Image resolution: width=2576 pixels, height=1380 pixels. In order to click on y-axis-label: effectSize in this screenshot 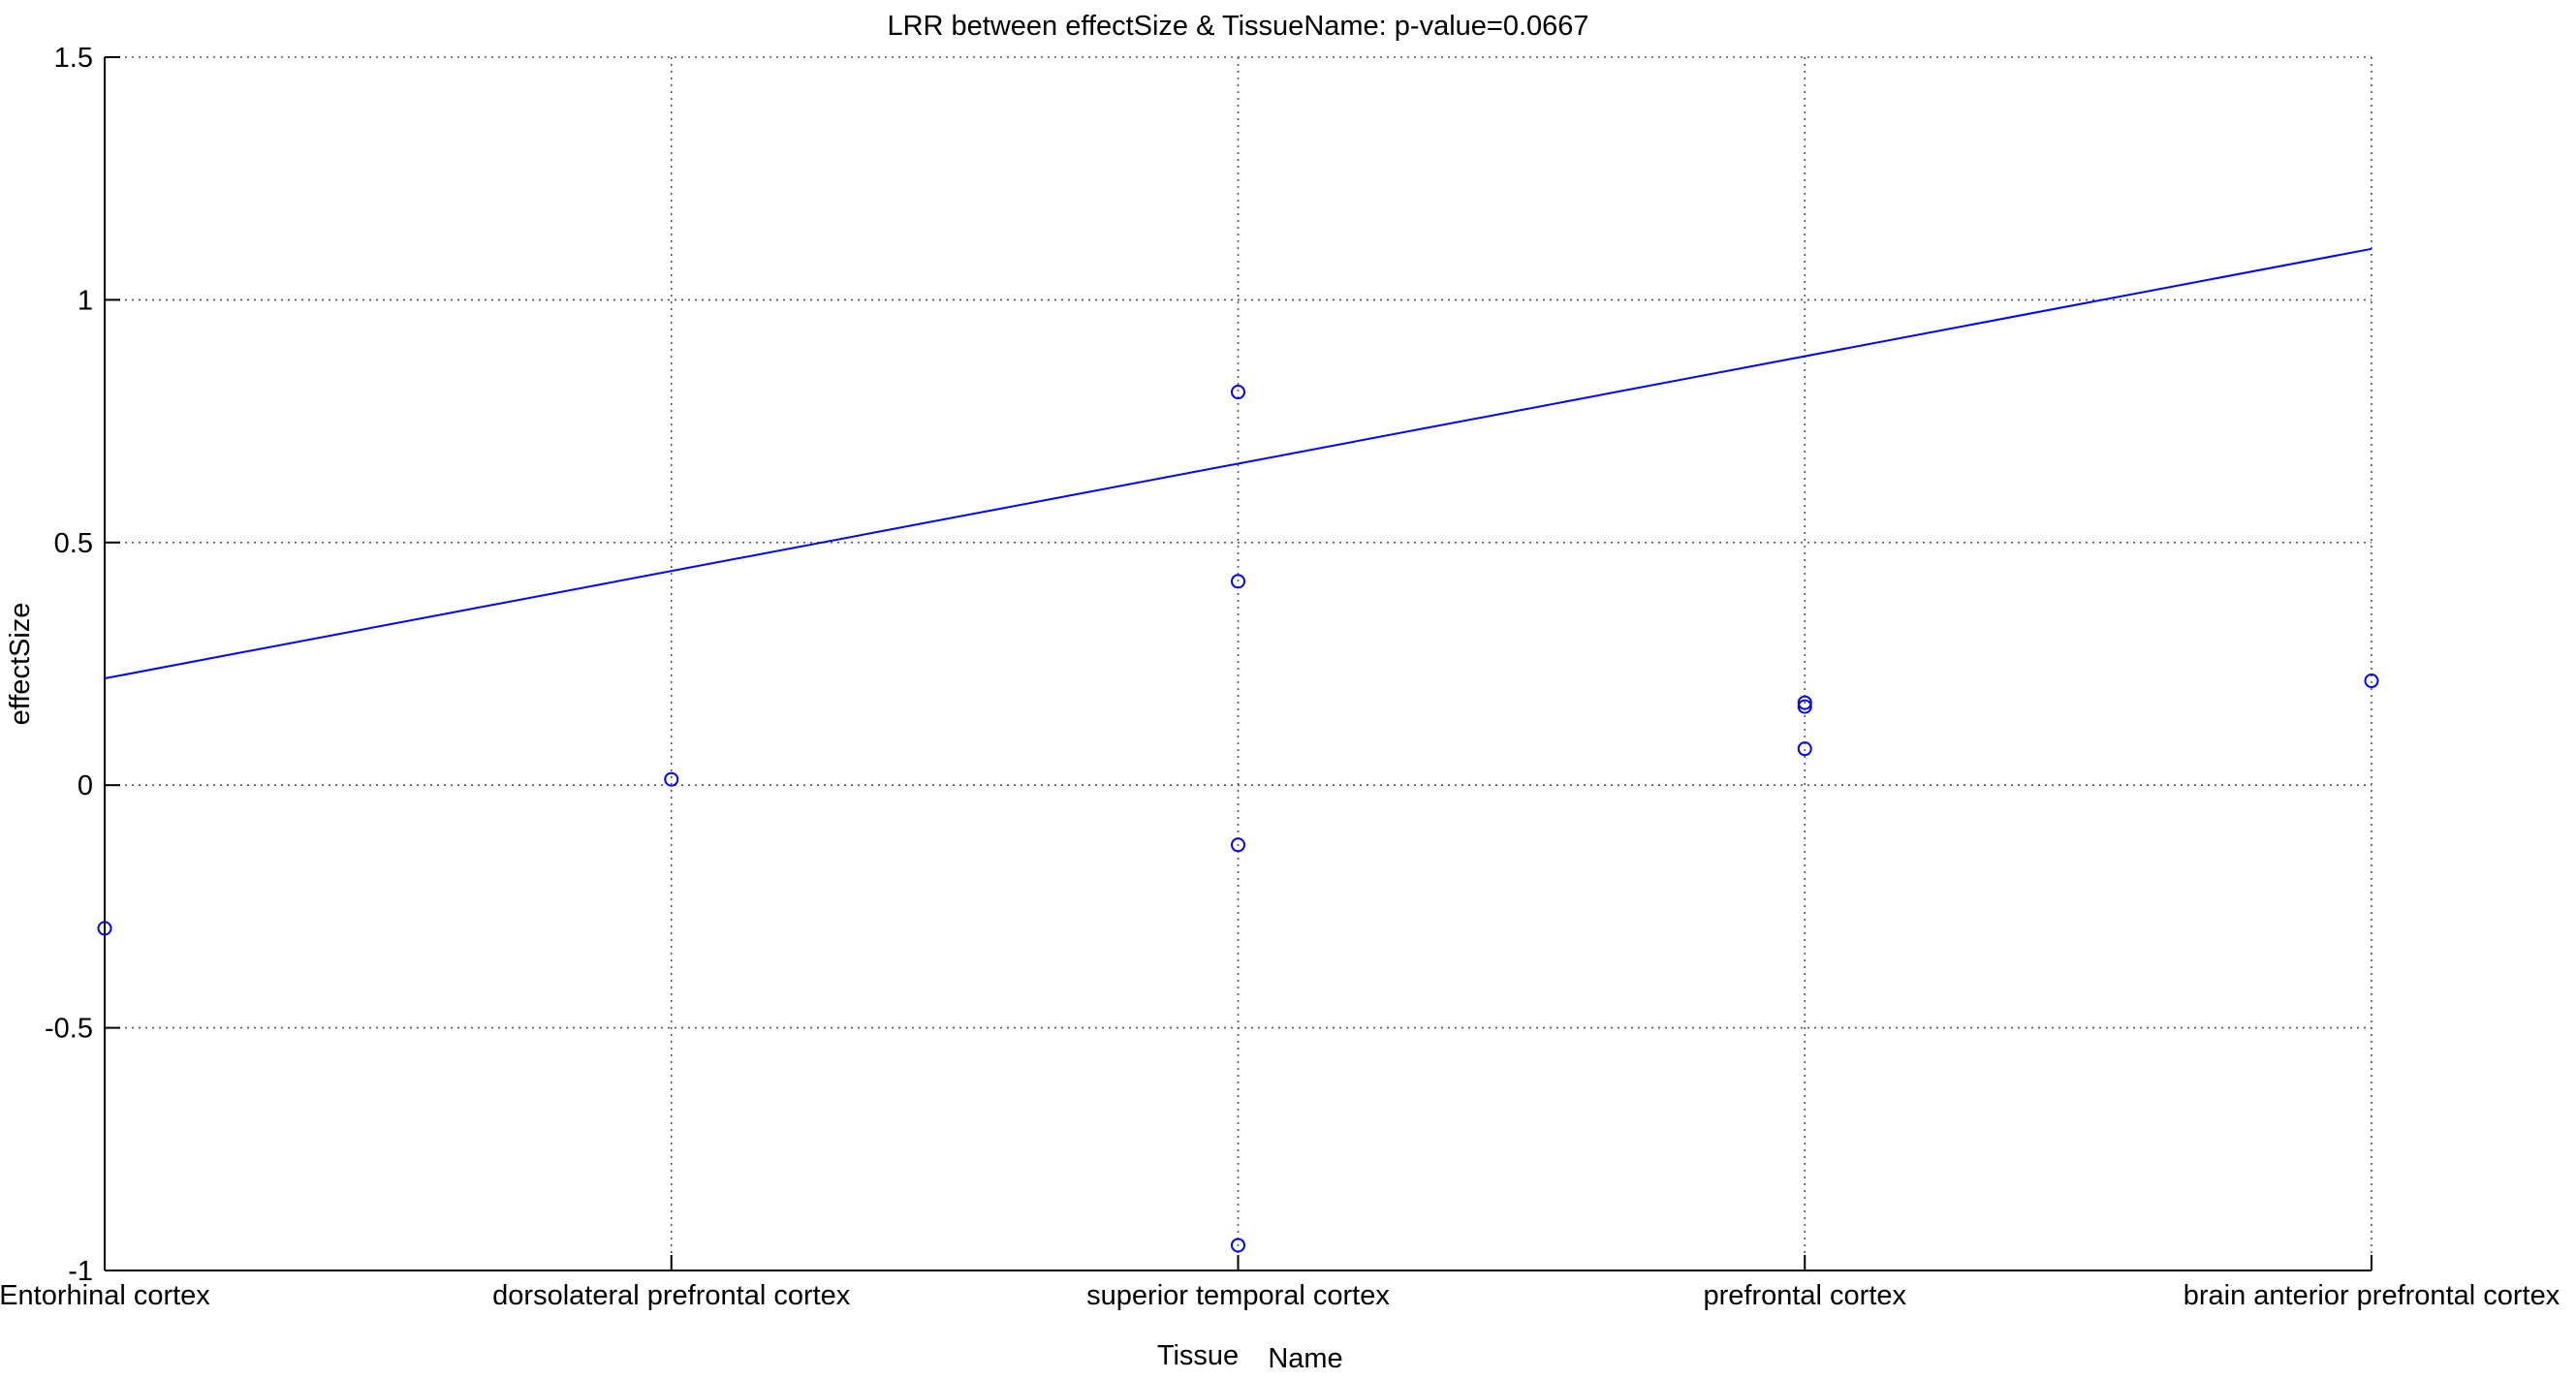, I will do `click(20, 664)`.